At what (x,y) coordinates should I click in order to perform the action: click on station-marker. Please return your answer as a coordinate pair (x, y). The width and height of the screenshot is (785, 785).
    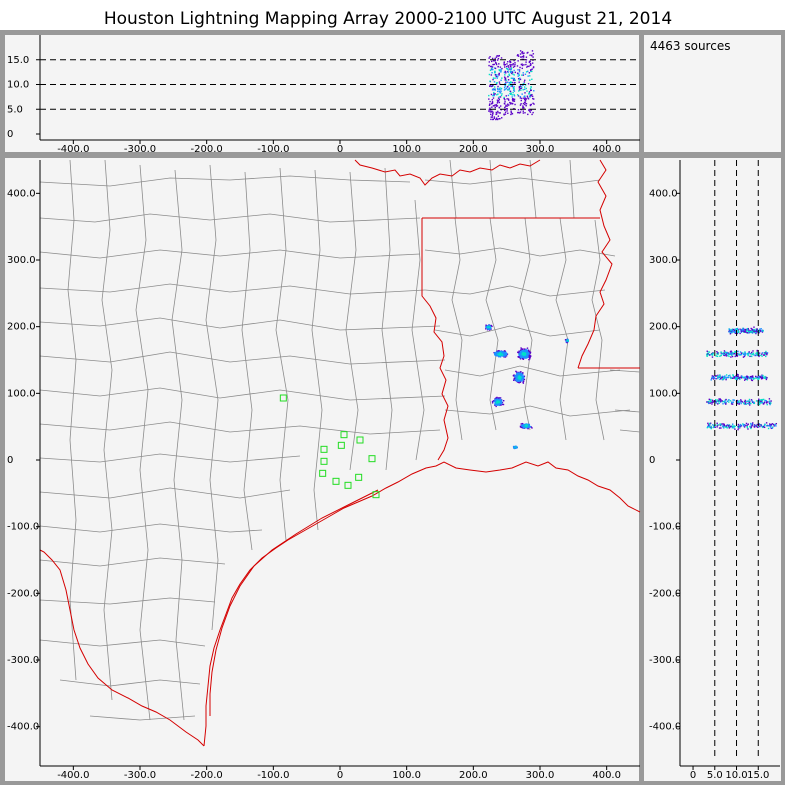
    Looking at the image, I should click on (360, 440).